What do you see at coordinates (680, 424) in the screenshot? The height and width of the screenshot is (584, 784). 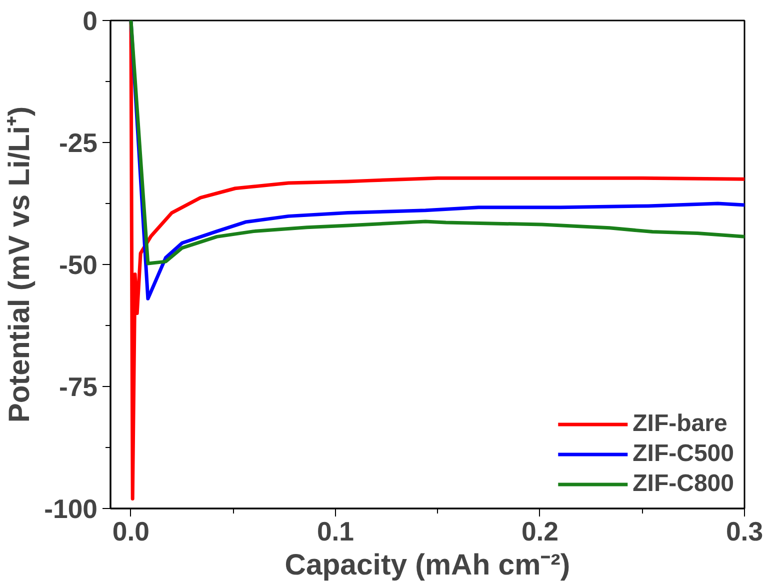 I see `legend-label: ZIF-bare` at bounding box center [680, 424].